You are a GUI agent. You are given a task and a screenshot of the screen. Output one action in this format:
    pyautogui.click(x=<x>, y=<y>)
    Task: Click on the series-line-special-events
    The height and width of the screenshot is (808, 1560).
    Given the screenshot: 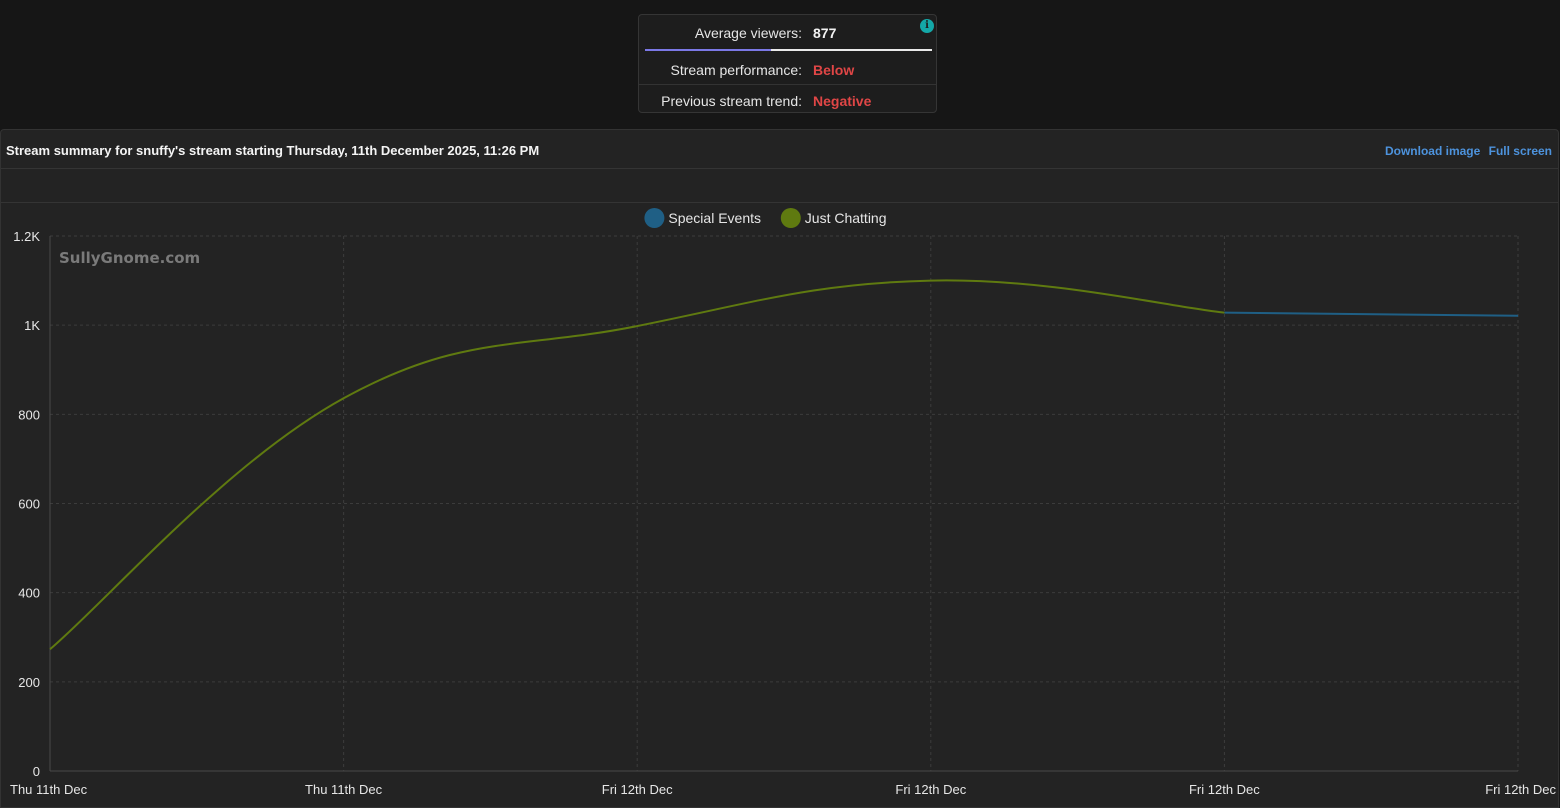 What is the action you would take?
    pyautogui.click(x=1371, y=314)
    